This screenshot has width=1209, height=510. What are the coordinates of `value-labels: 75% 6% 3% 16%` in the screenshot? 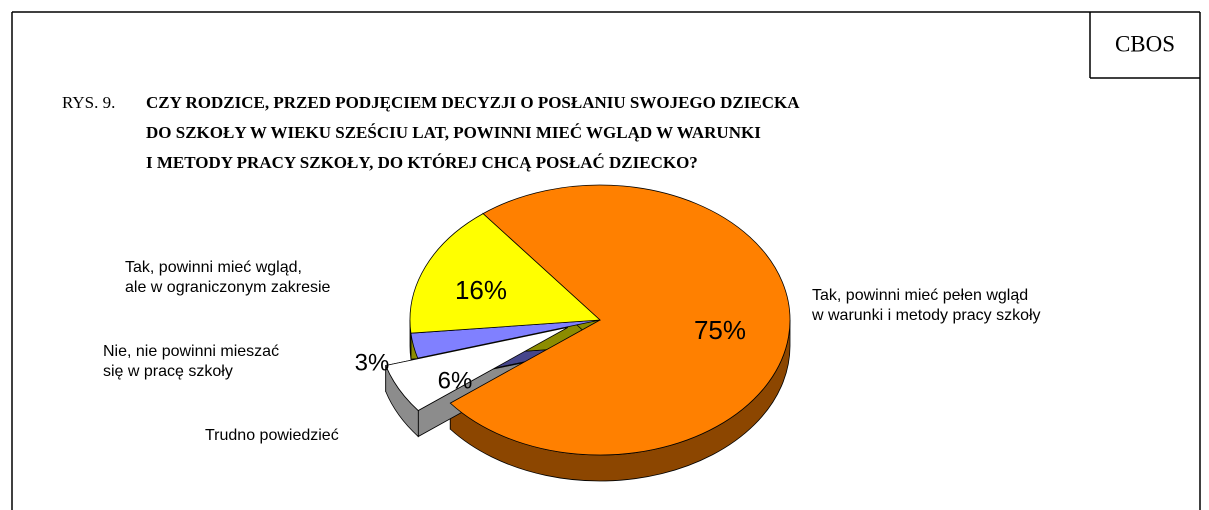 It's located at (550, 334).